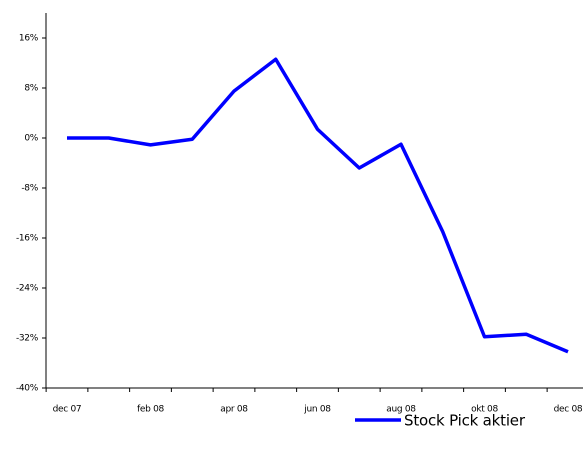  What do you see at coordinates (27, 239) in the screenshot?
I see `y-tick-label: -16%` at bounding box center [27, 239].